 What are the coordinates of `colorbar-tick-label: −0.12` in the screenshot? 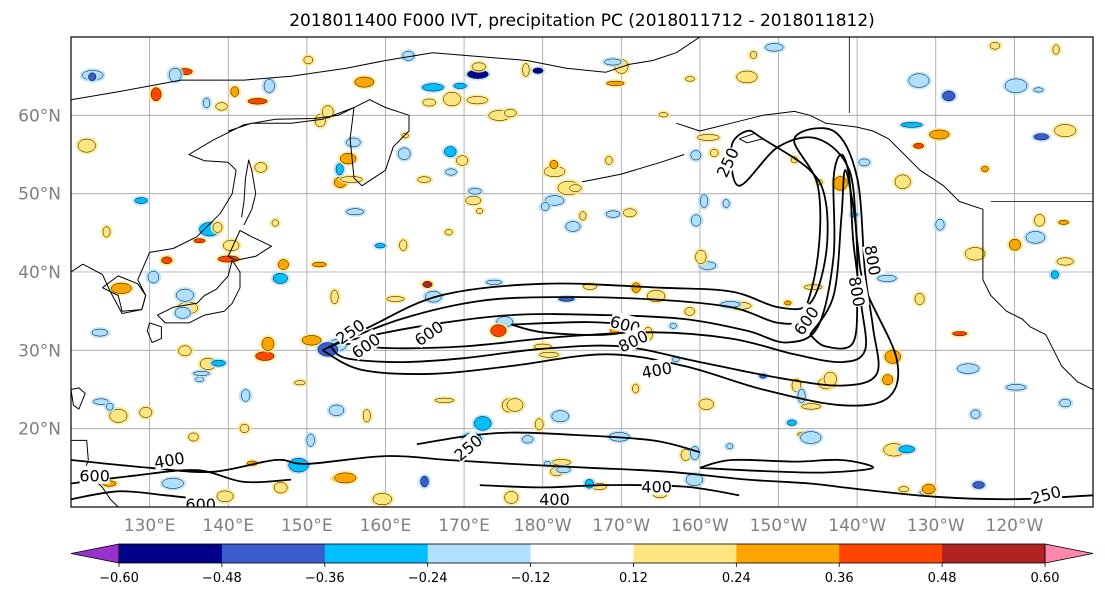 It's located at (531, 578).